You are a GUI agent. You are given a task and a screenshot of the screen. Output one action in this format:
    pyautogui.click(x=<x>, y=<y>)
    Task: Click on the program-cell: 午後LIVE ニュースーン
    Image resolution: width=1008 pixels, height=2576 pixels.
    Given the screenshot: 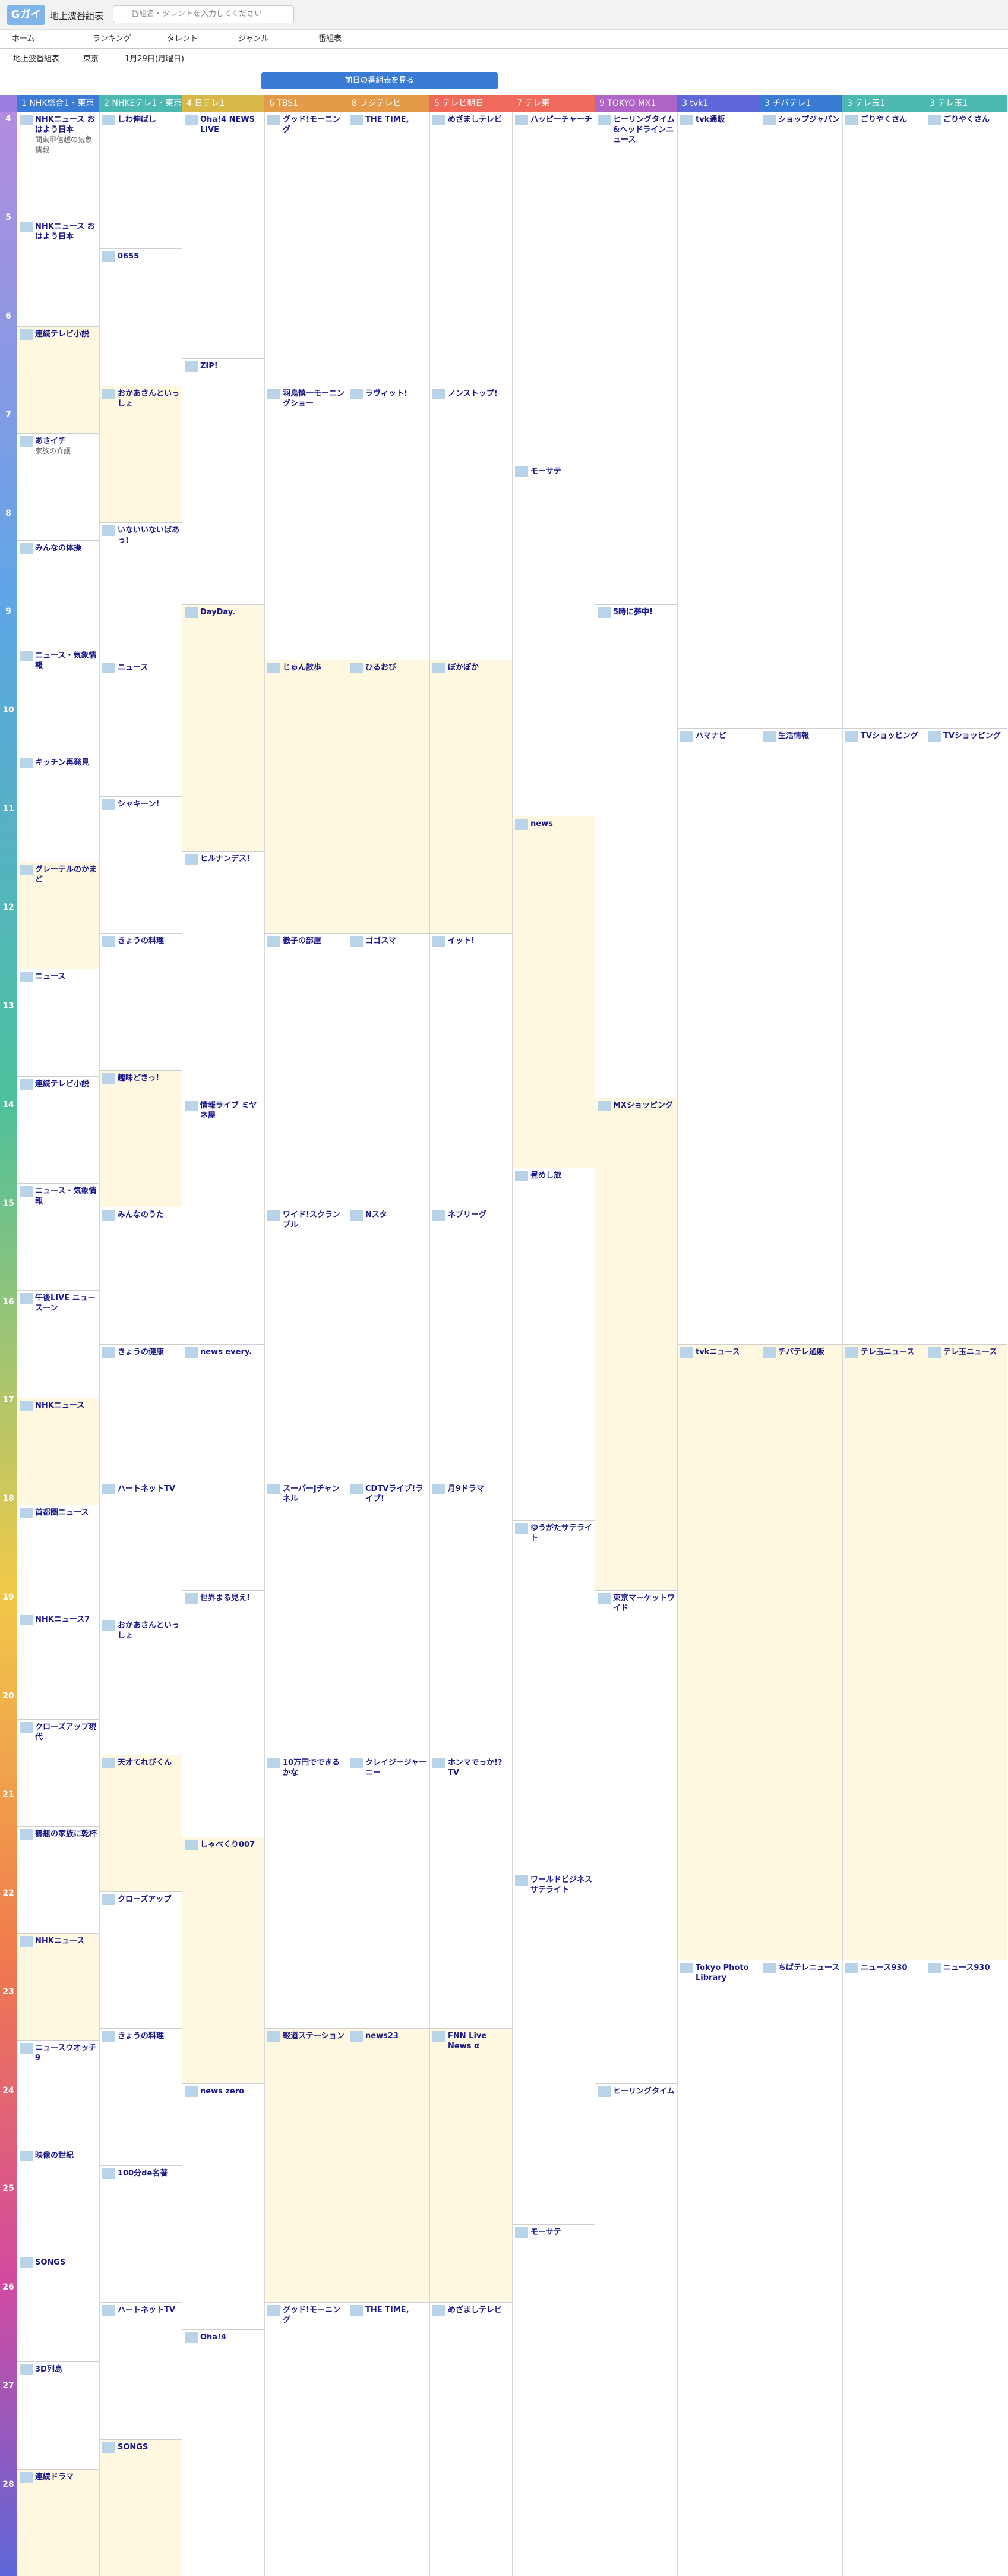 What is the action you would take?
    pyautogui.click(x=58, y=1344)
    